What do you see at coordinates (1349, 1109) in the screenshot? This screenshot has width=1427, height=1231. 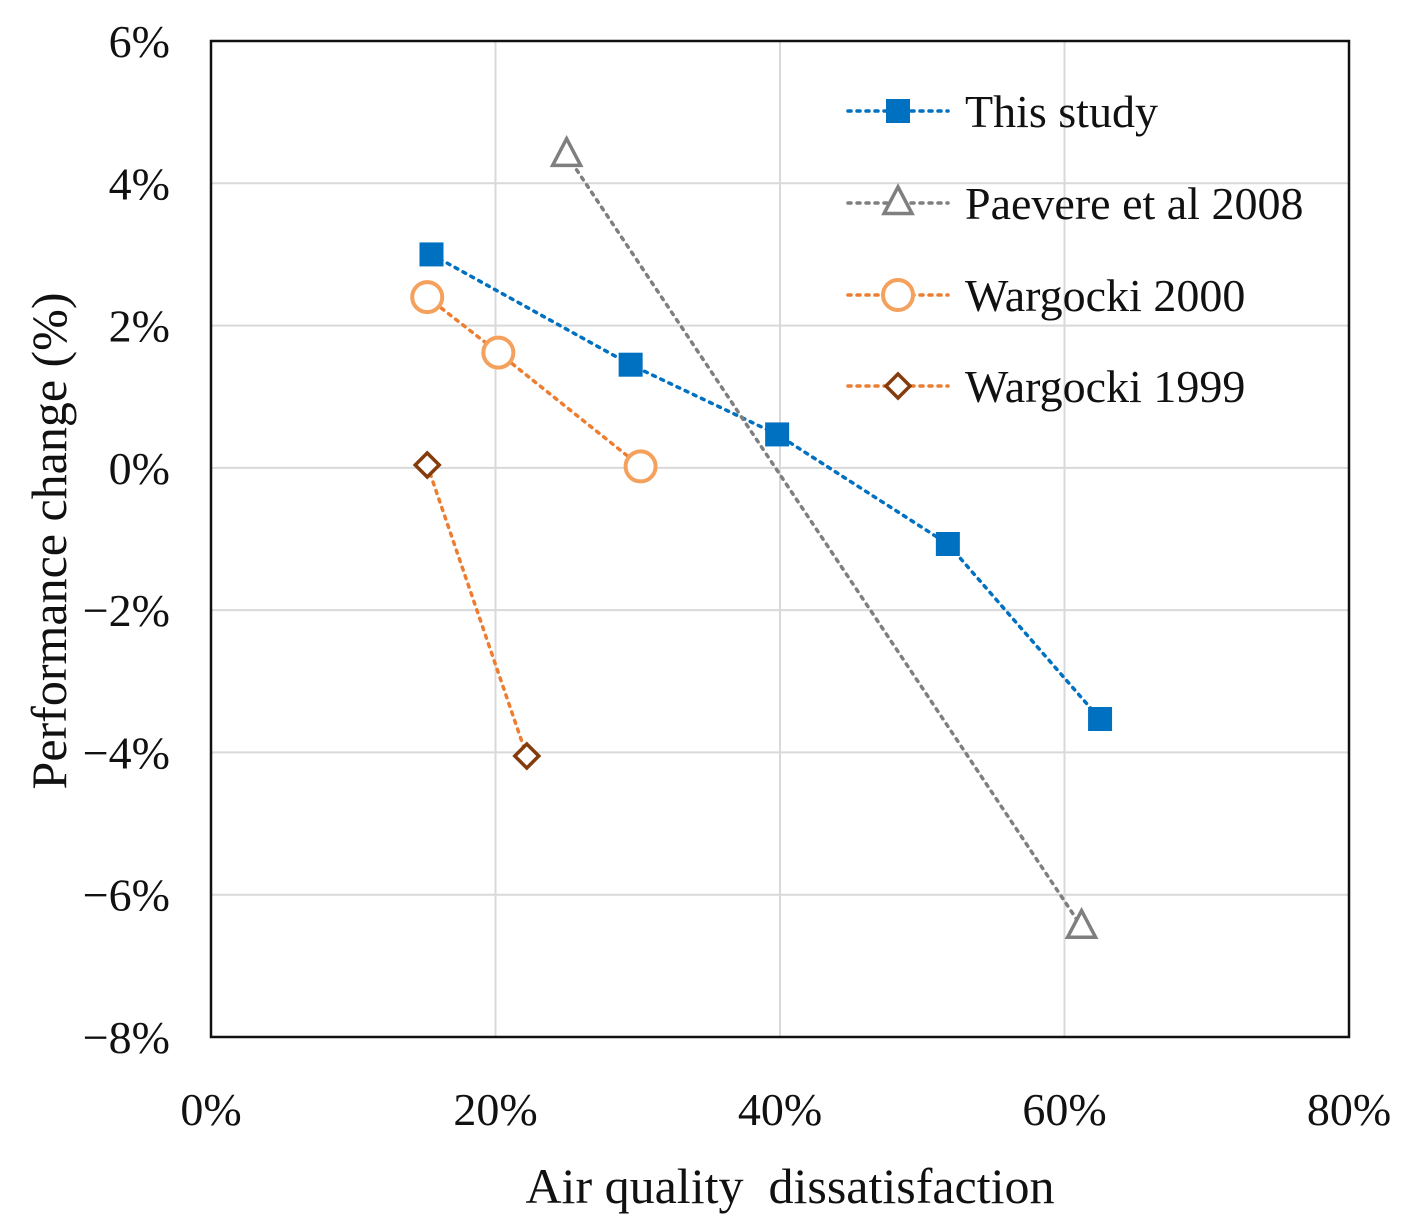 I see `x-tick-label: 80%` at bounding box center [1349, 1109].